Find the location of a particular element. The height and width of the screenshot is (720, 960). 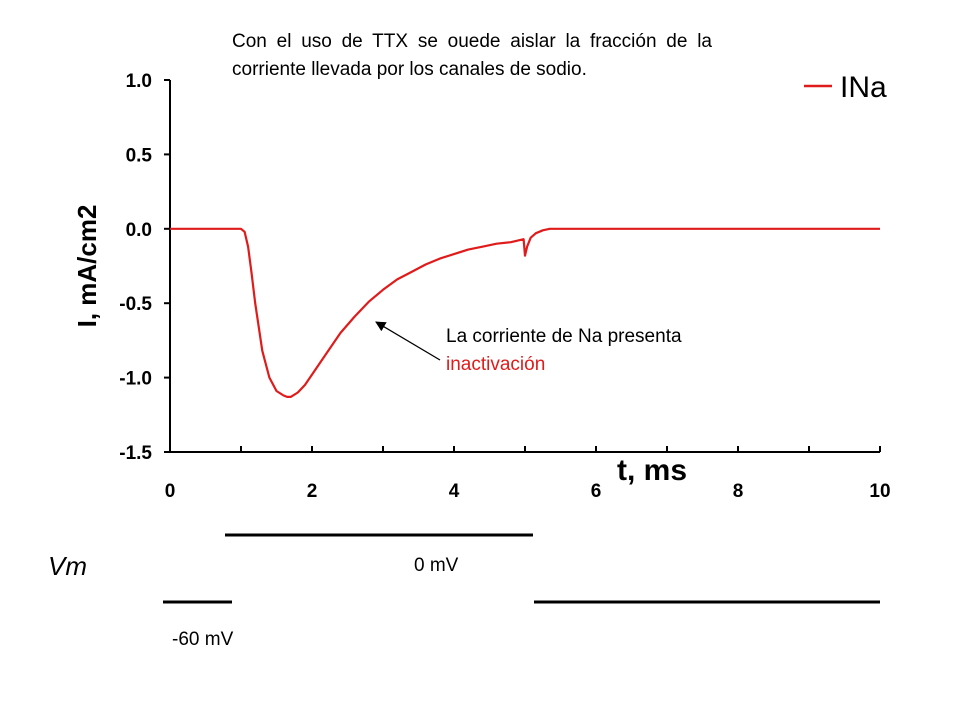

y-axis-label: I, mA/cm2 is located at coordinates (87, 266).